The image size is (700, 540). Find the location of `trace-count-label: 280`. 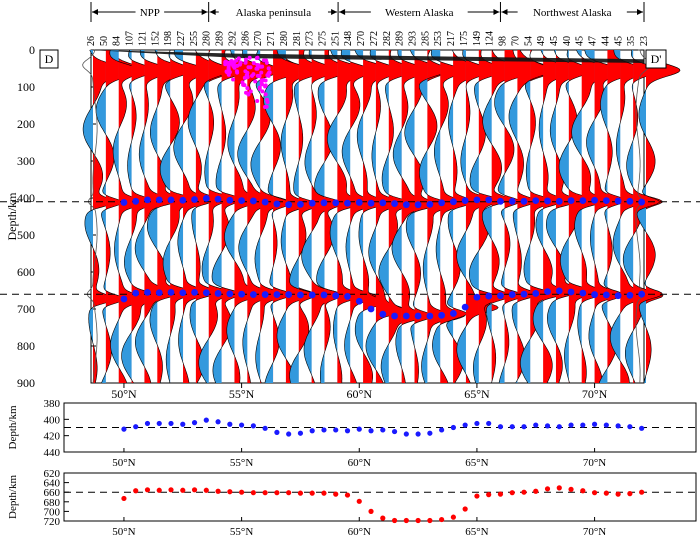

trace-count-label: 280 is located at coordinates (284, 38).